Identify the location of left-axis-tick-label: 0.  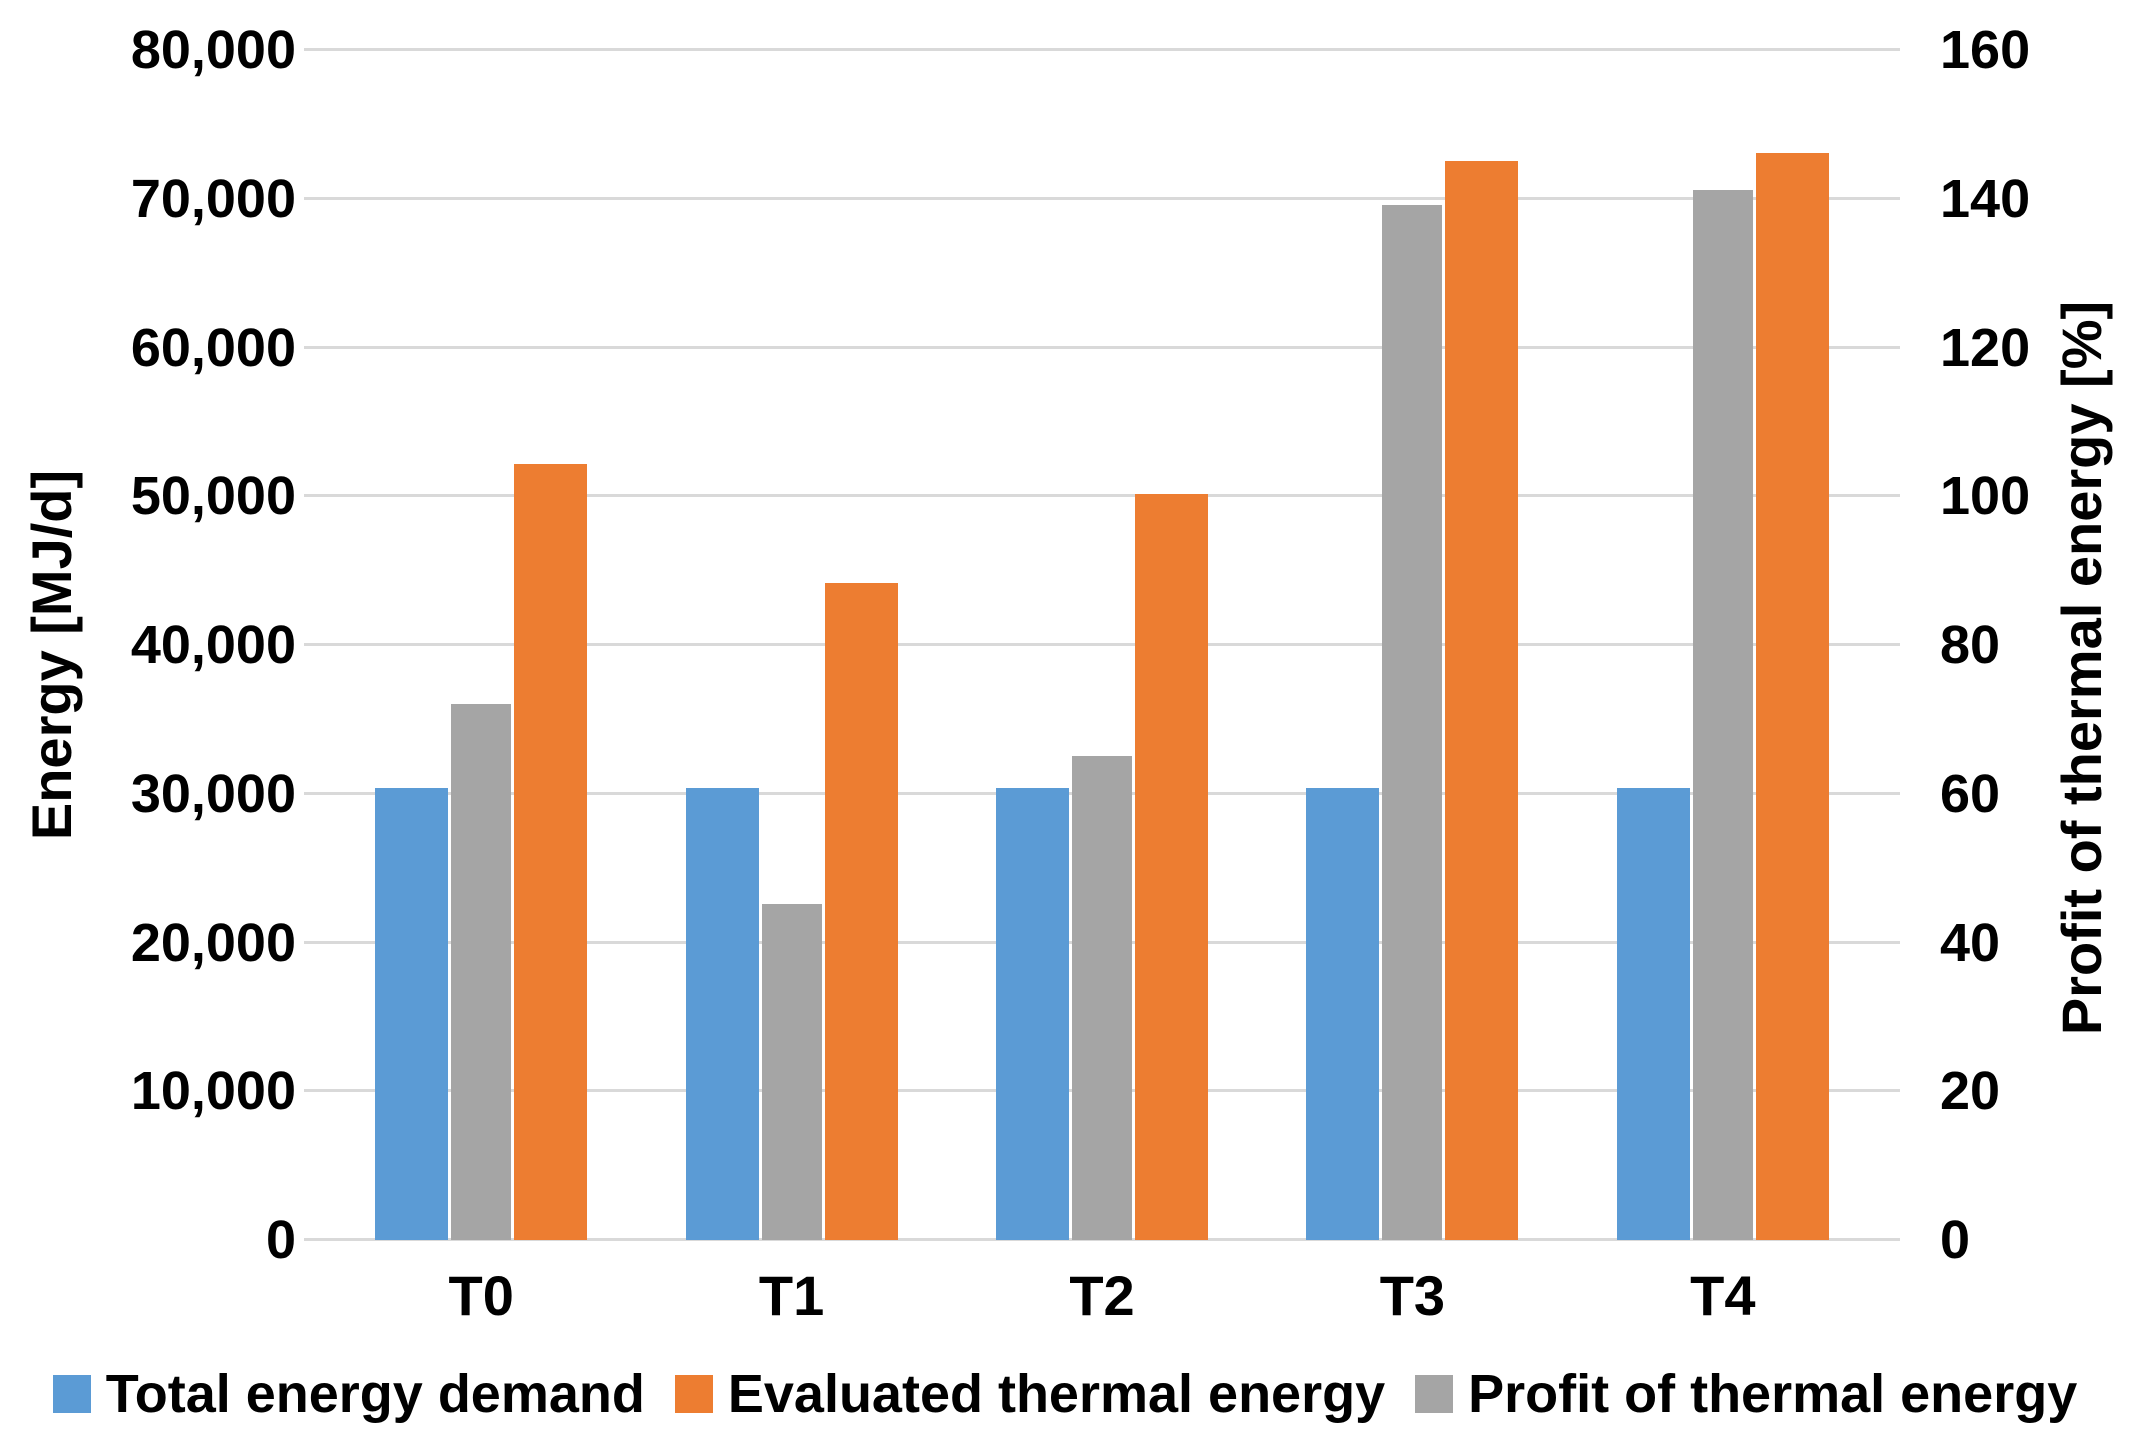
(280, 1240).